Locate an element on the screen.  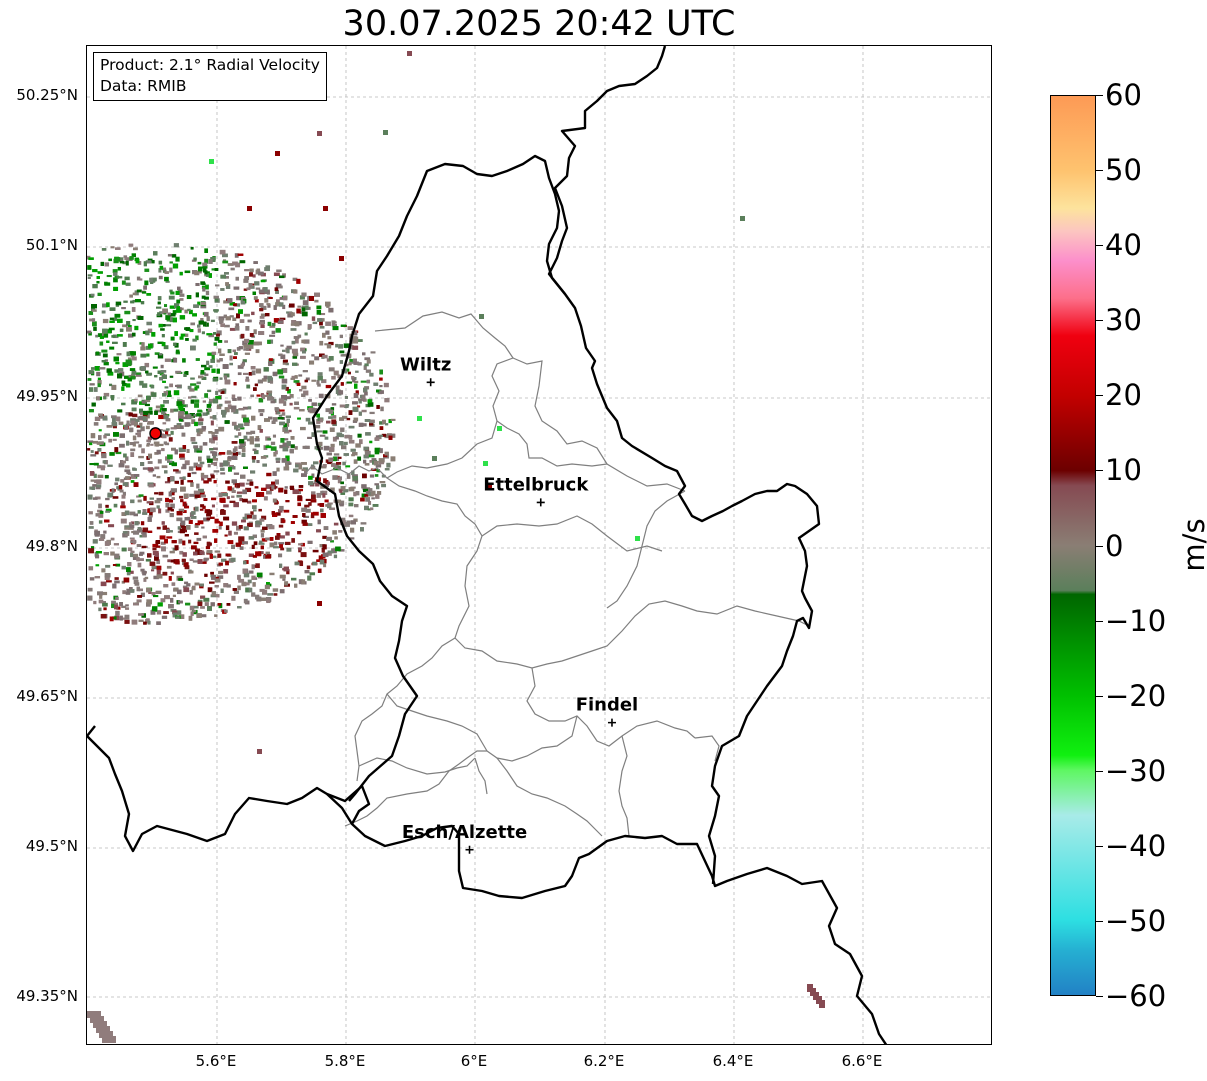
lon-label: 6.4°E is located at coordinates (733, 1061).